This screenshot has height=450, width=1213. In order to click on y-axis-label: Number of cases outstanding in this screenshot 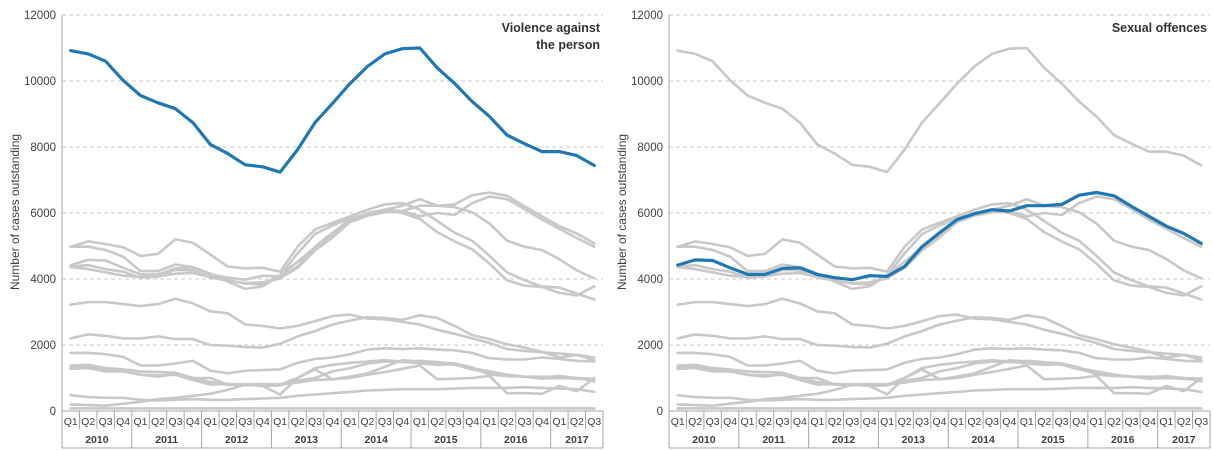, I will do `click(15, 212)`.